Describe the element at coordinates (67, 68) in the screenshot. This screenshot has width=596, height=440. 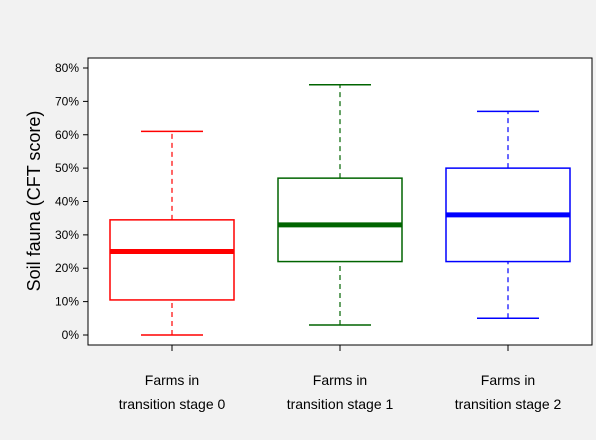
I see `y-tick-label: 80%` at that location.